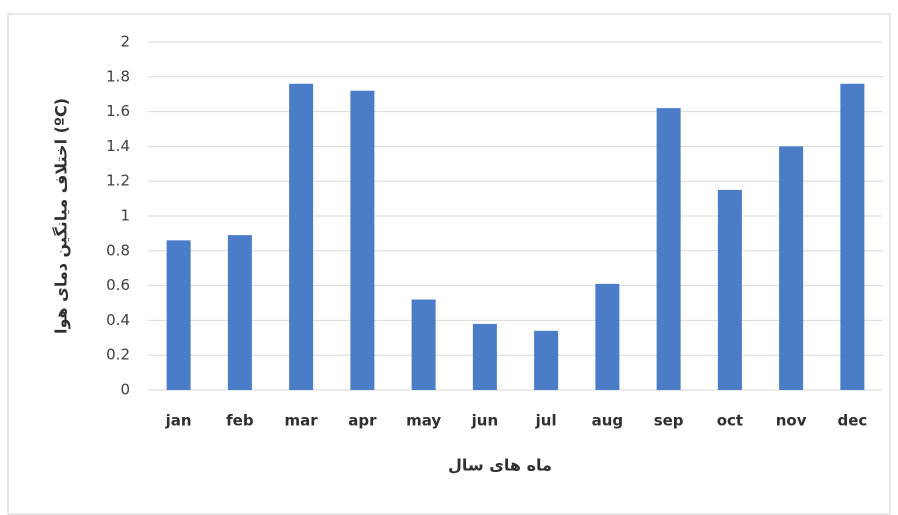  Describe the element at coordinates (240, 421) in the screenshot. I see `x-tick-label: feb` at that location.